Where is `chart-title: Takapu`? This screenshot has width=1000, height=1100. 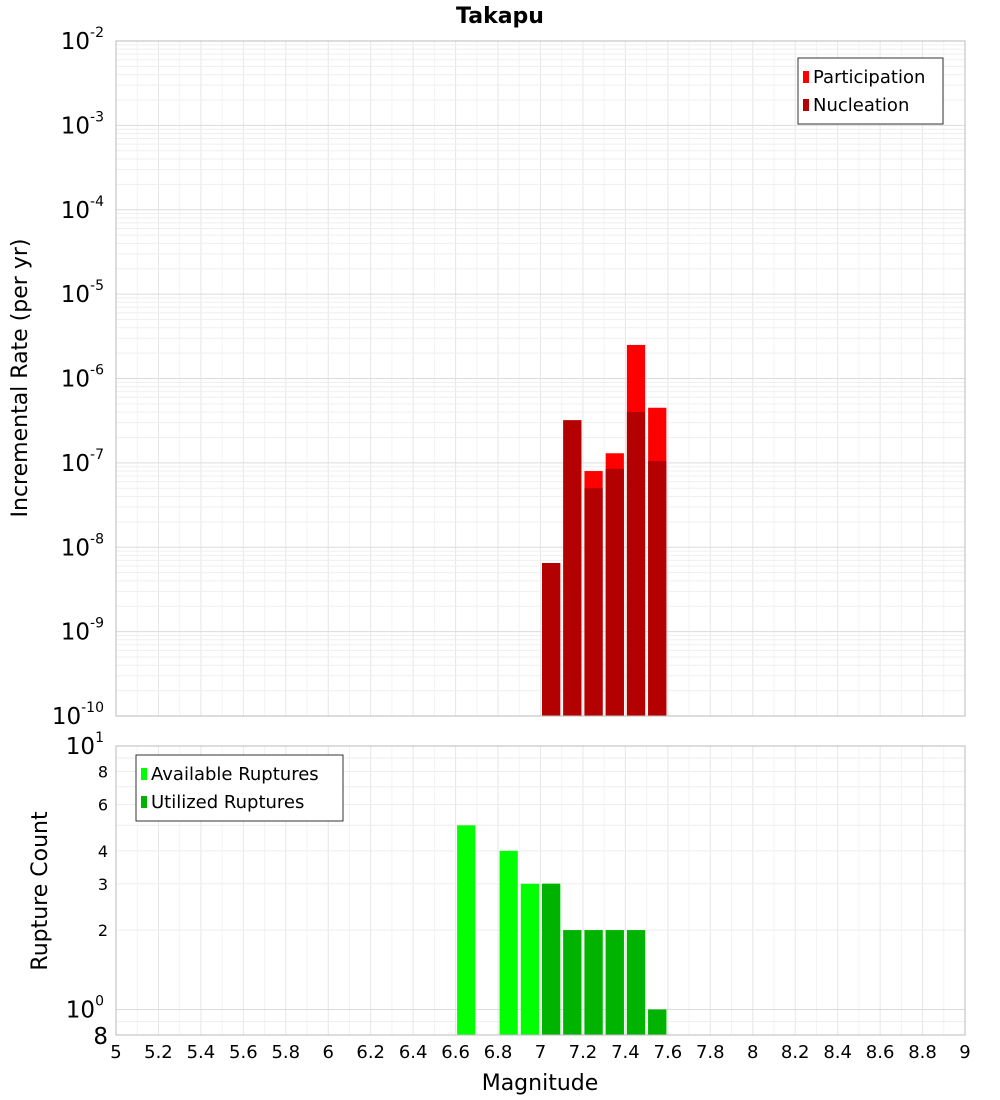 chart-title: Takapu is located at coordinates (500, 16).